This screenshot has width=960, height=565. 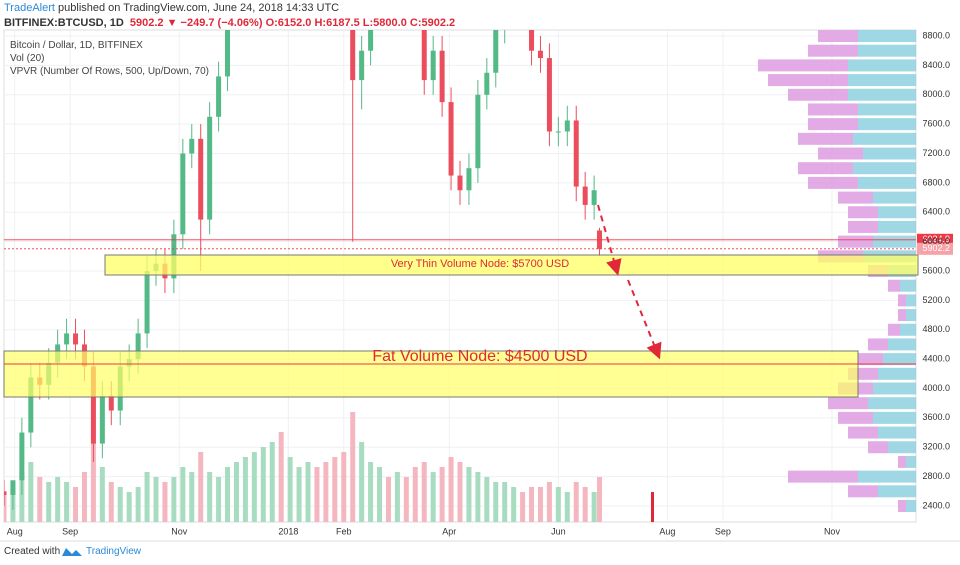 What do you see at coordinates (644, 319) in the screenshot?
I see `arrow` at bounding box center [644, 319].